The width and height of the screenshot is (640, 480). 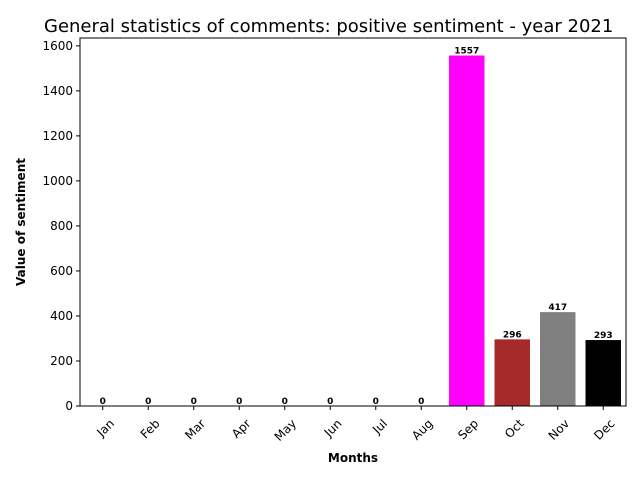 What do you see at coordinates (376, 402) in the screenshot?
I see `data-label-jul: 0` at bounding box center [376, 402].